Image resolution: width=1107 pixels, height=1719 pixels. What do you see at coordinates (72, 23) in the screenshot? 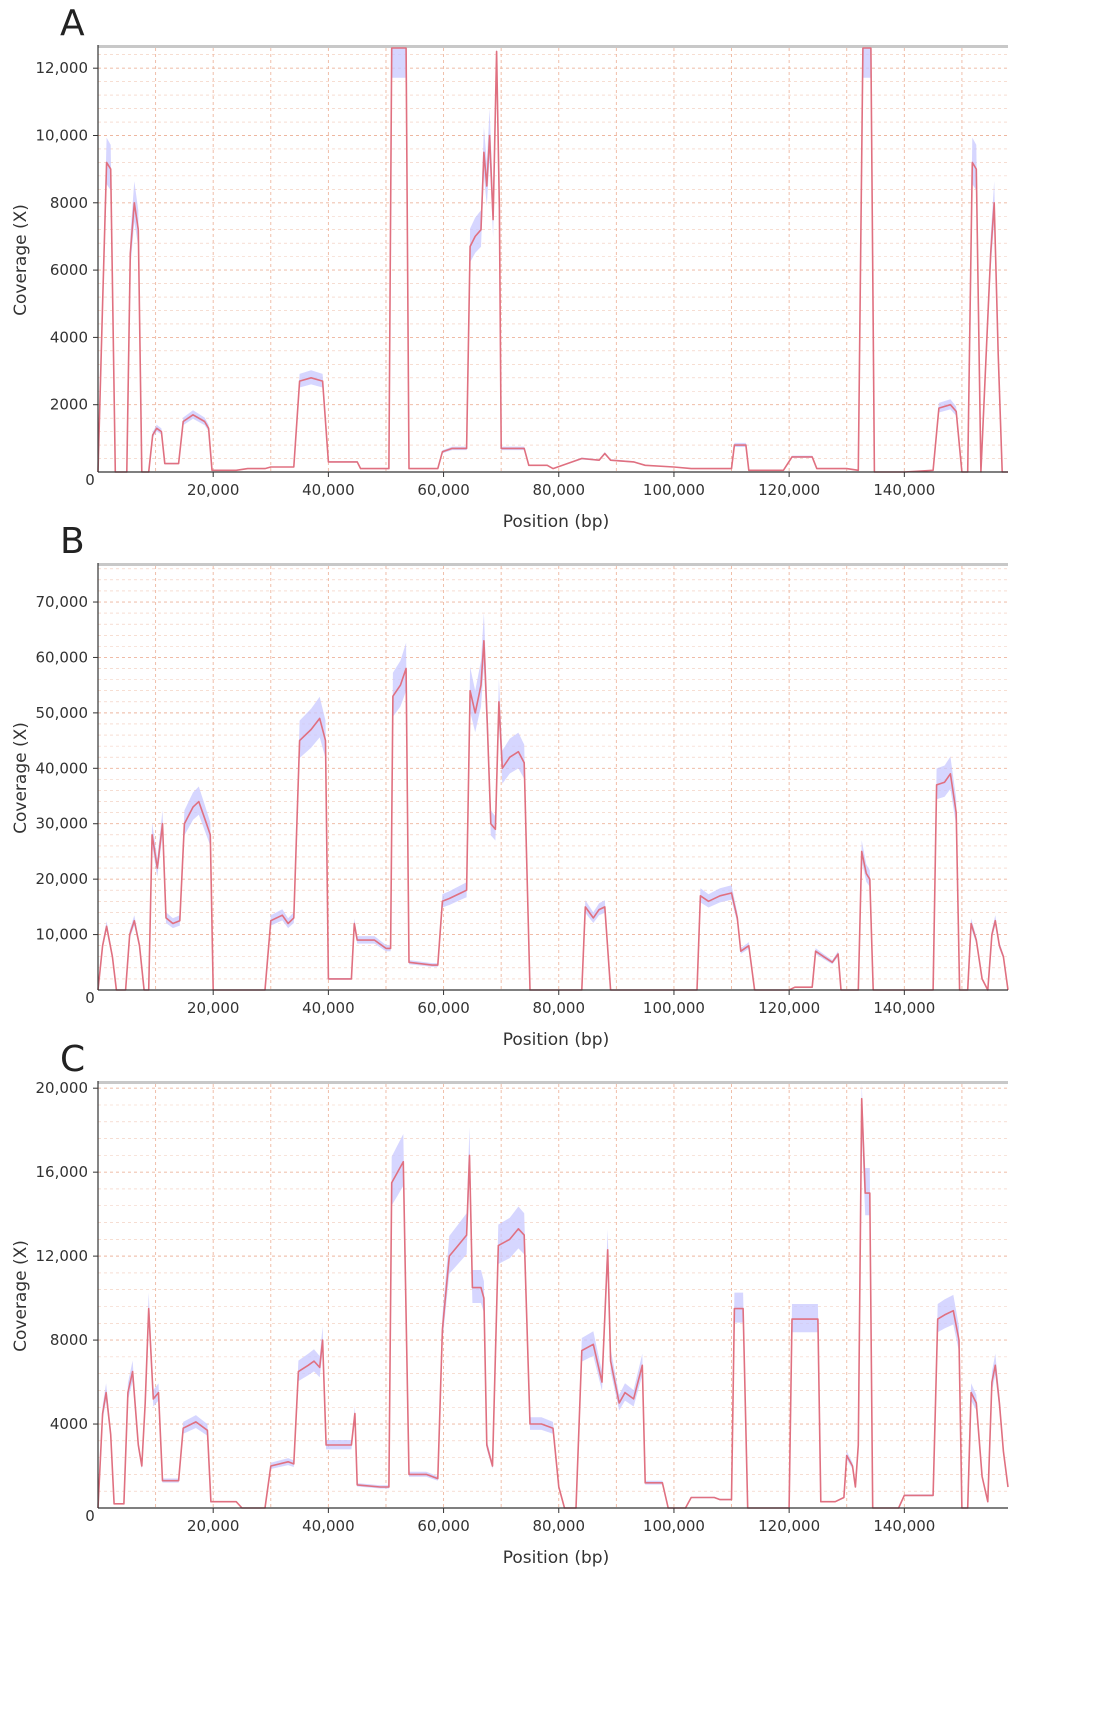
I see `panel-label: A` at bounding box center [72, 23].